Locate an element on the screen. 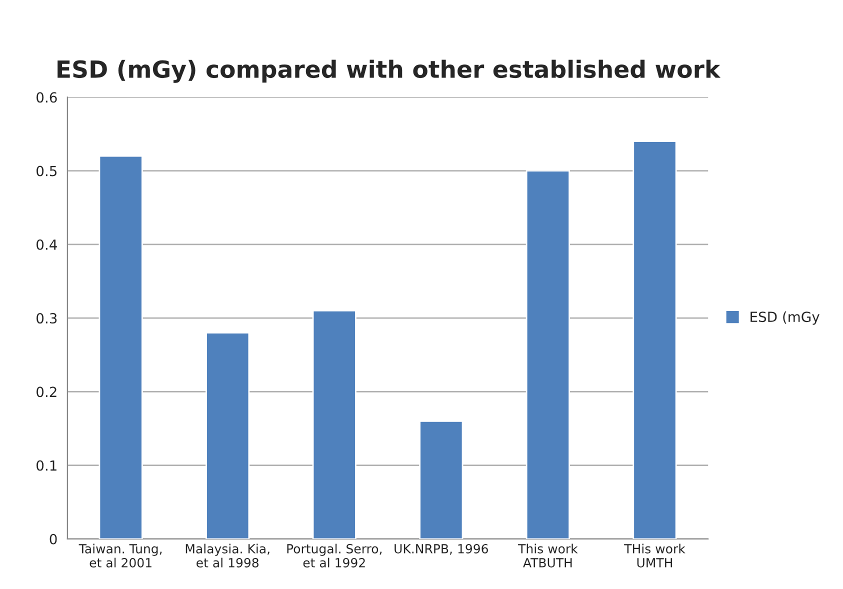 The height and width of the screenshot is (589, 843). x-tick-label: UK.NRPB, 1996 is located at coordinates (441, 549).